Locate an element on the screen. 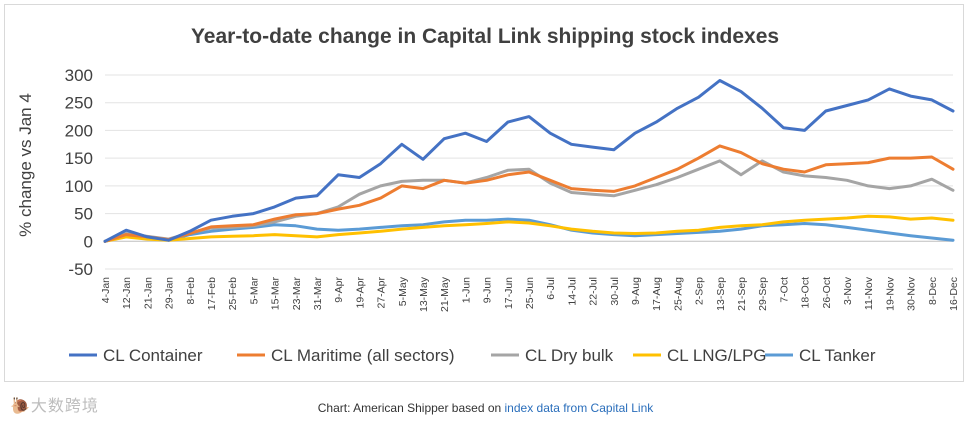 The width and height of the screenshot is (971, 423). x-tick-label: 22-Jul is located at coordinates (594, 291).